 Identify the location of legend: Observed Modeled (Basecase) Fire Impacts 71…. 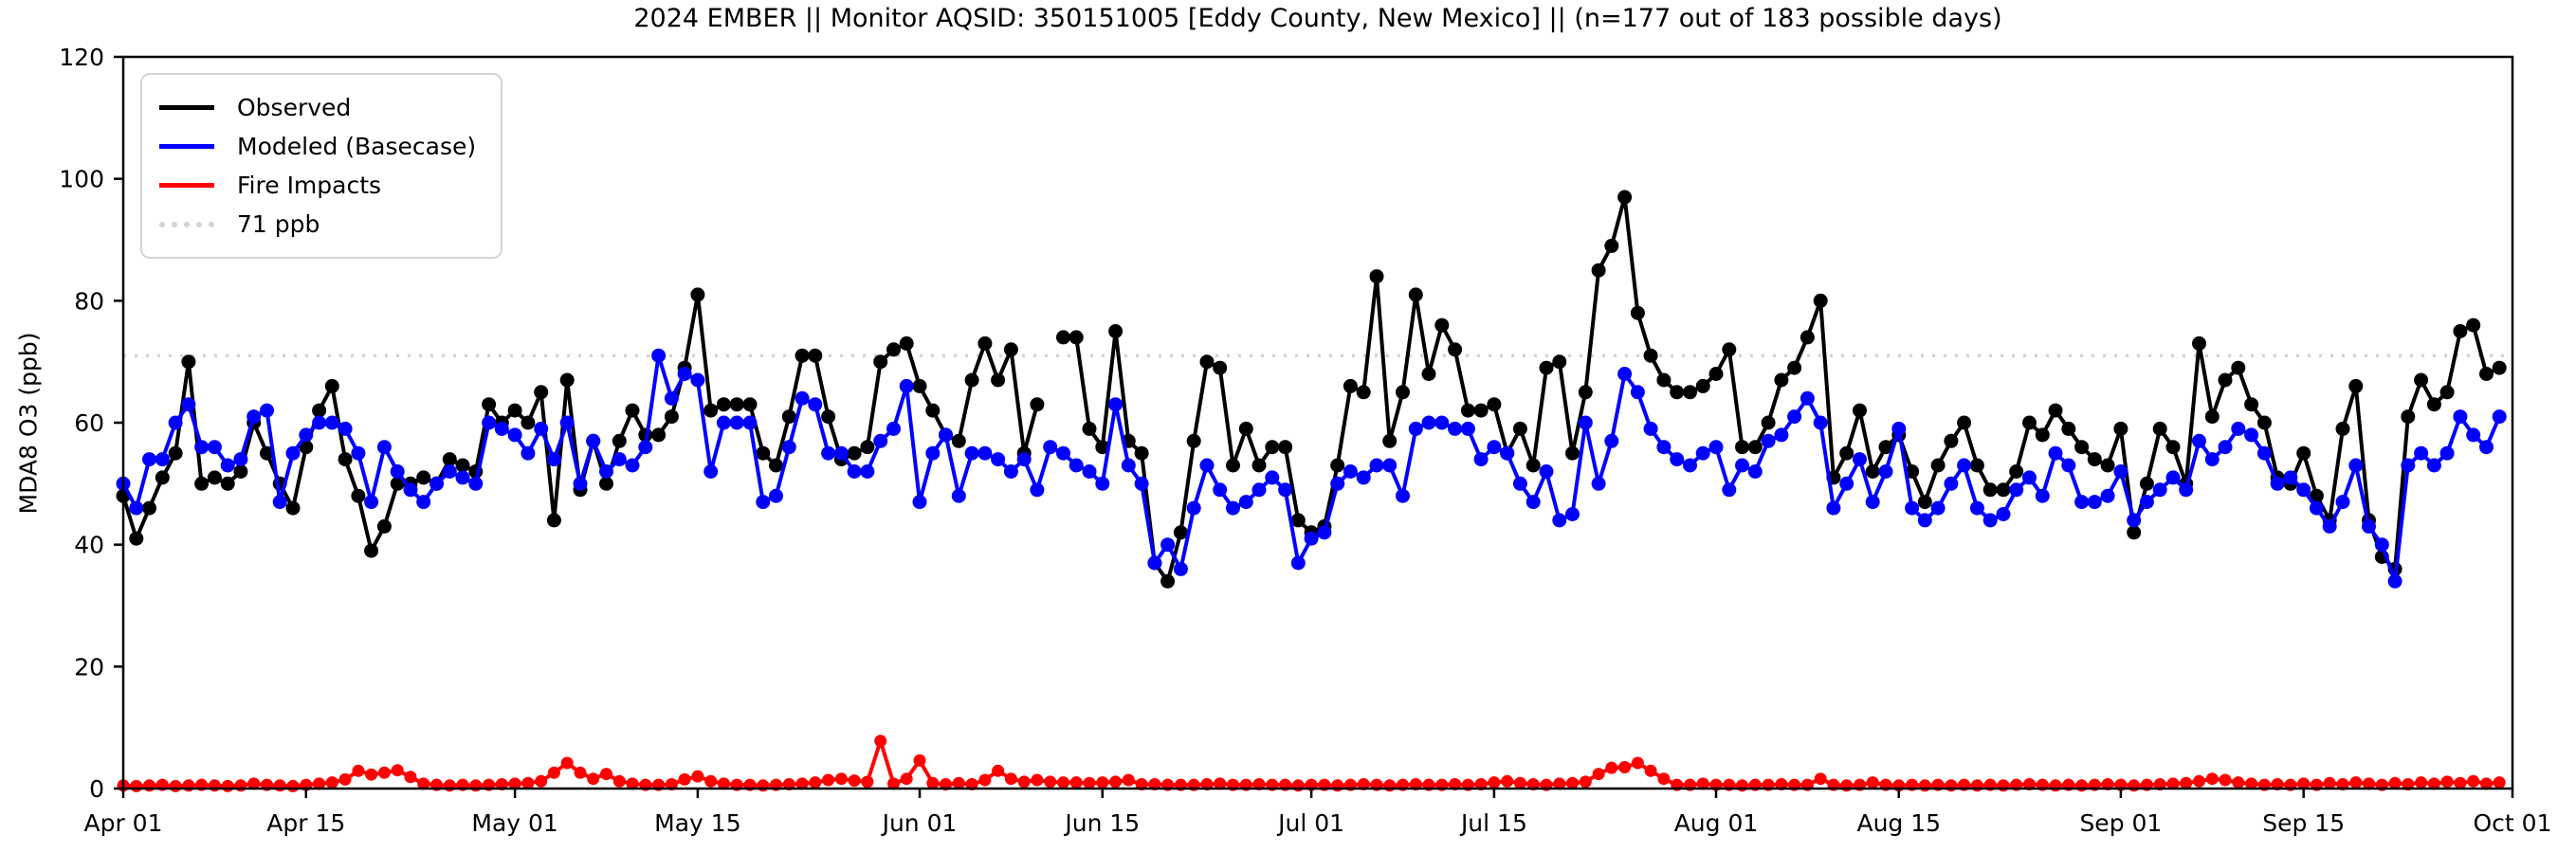
(321, 166).